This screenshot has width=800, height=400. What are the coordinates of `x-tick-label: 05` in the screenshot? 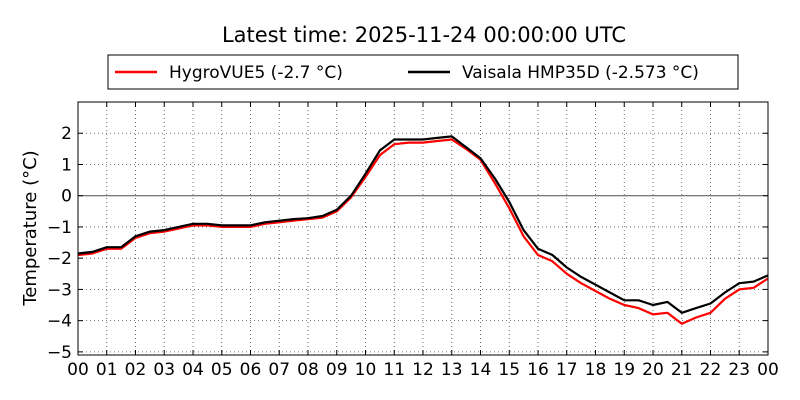 It's located at (222, 370).